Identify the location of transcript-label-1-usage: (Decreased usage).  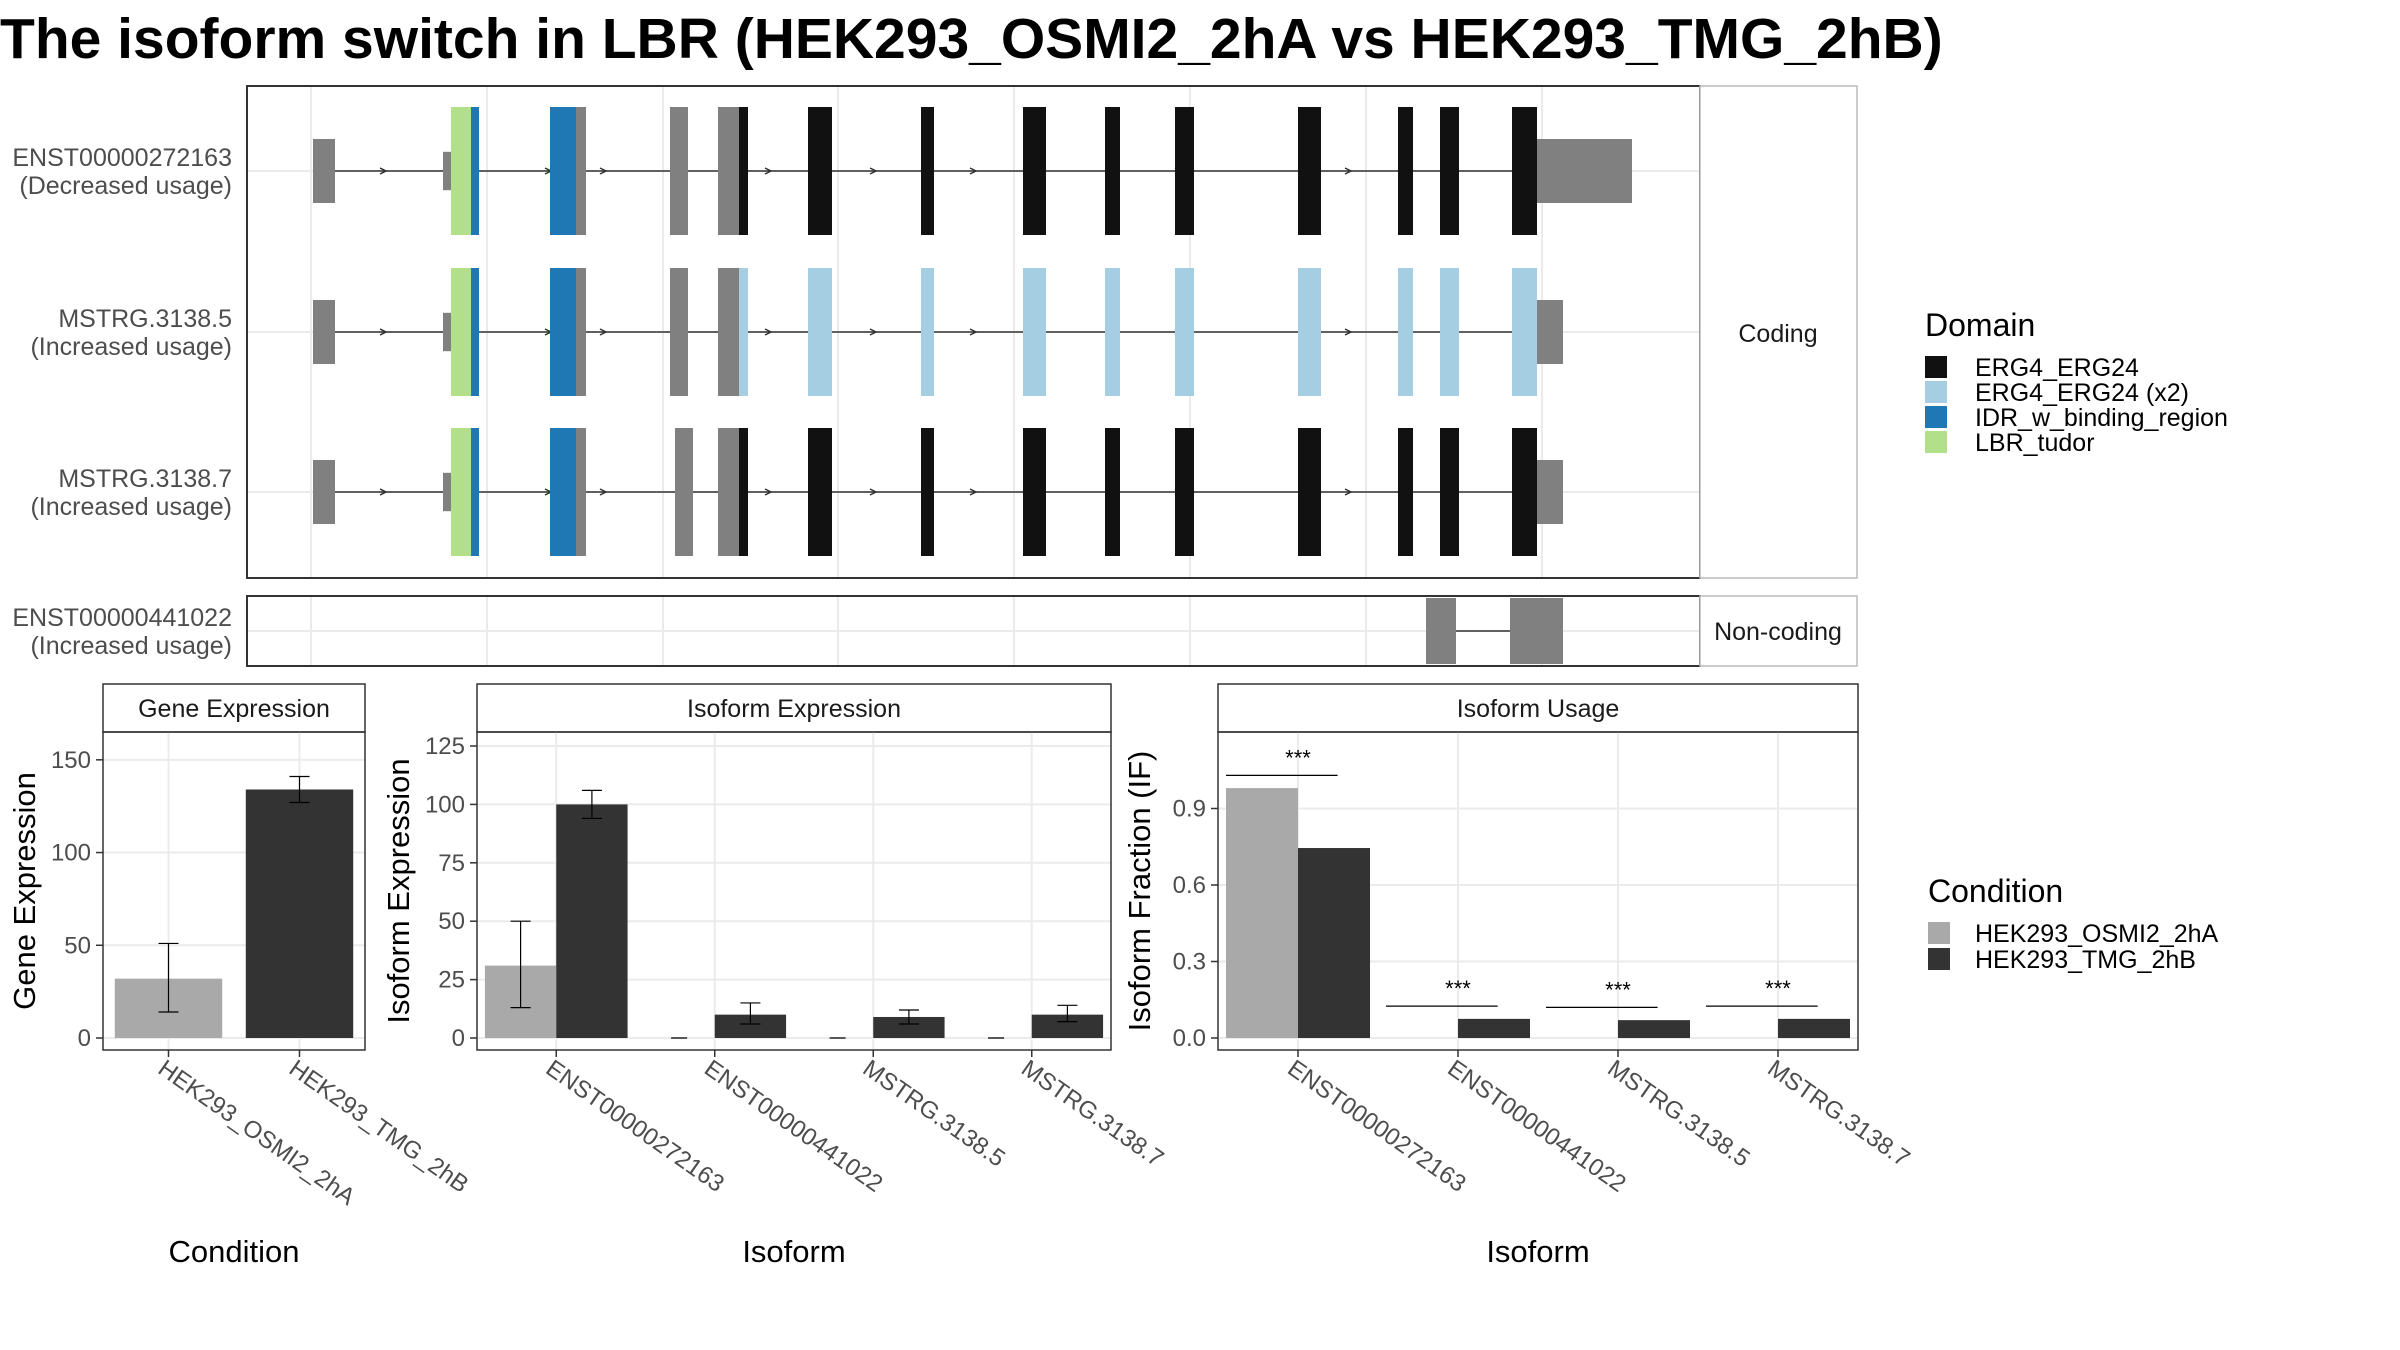
(125, 186).